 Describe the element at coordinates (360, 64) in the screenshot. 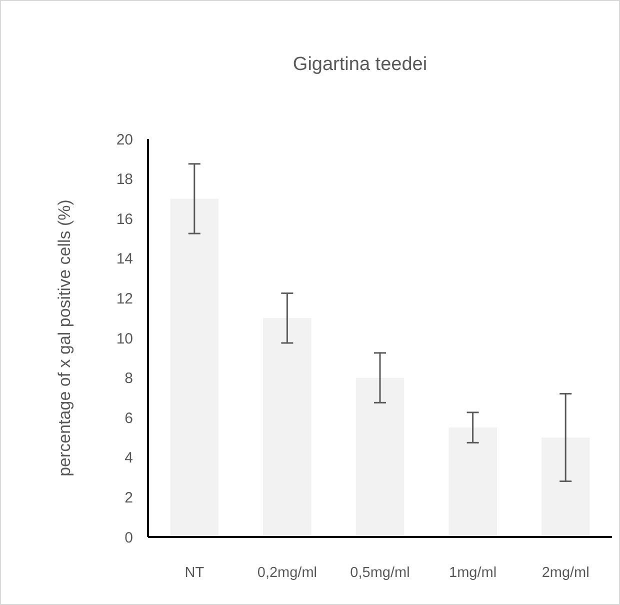

I see `chart-title: Gigartina teedei` at that location.